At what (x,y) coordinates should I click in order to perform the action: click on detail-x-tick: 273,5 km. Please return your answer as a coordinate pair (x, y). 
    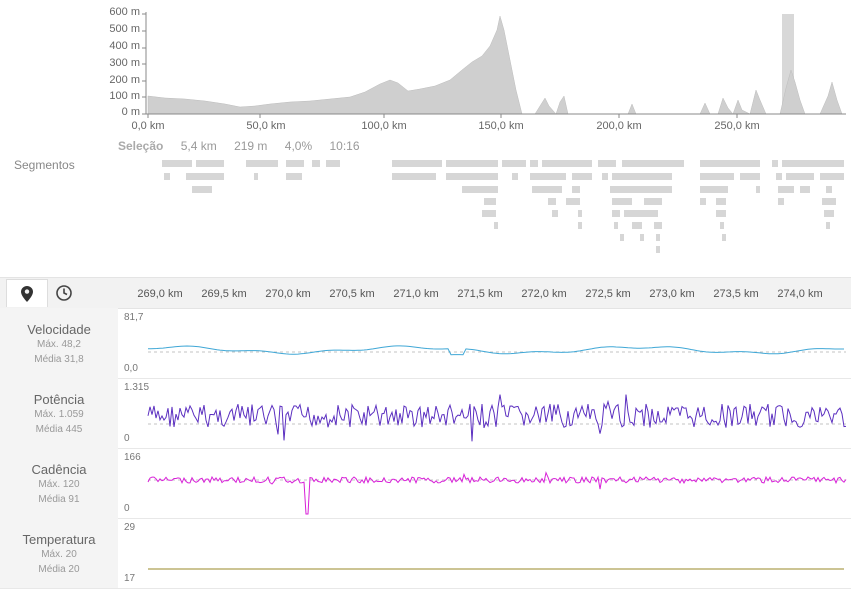
    Looking at the image, I should click on (736, 294).